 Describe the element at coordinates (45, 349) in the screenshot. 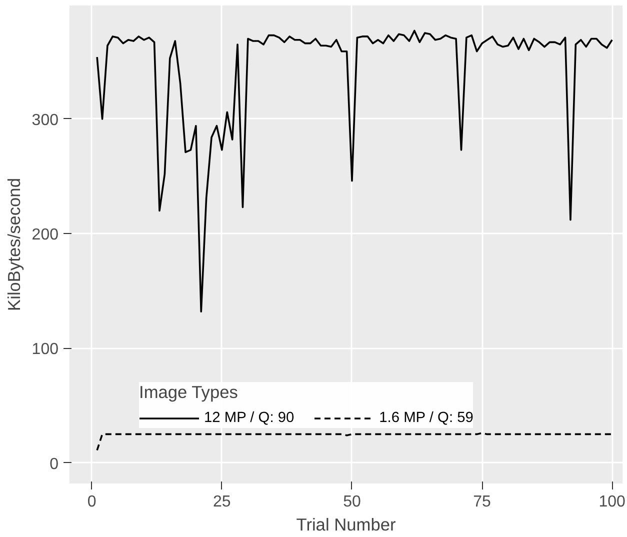

I see `y-tick-label: 100` at that location.